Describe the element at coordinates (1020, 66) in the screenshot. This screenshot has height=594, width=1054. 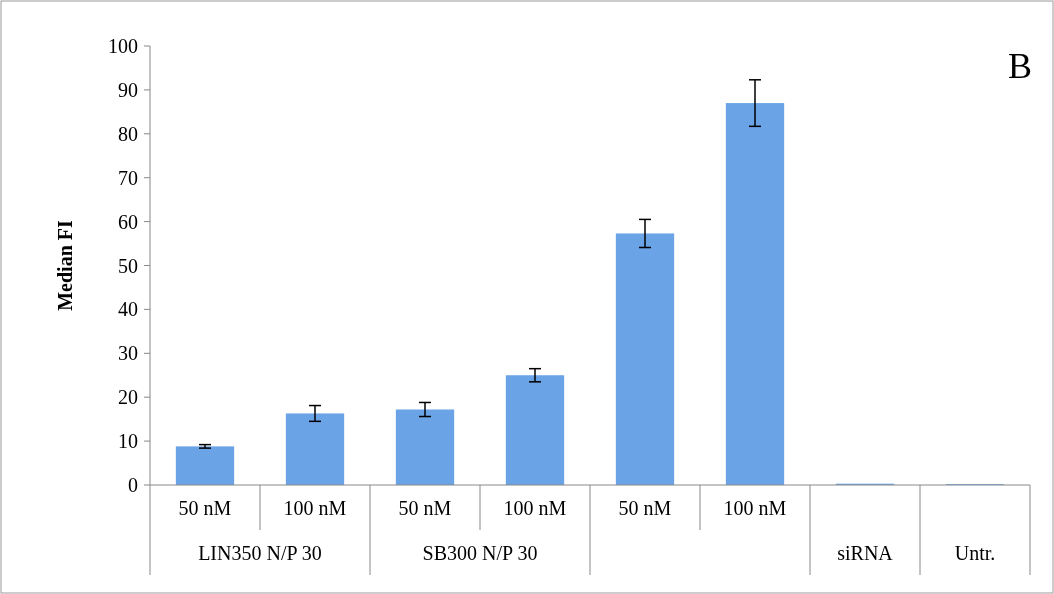
I see `annotation: B` at that location.